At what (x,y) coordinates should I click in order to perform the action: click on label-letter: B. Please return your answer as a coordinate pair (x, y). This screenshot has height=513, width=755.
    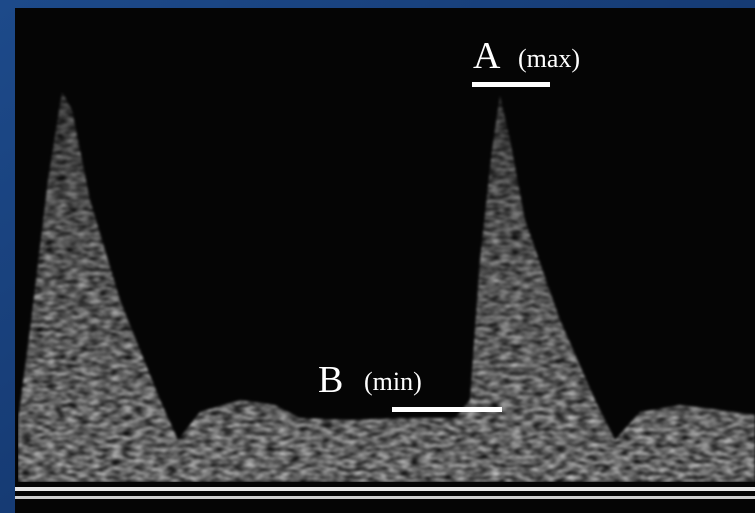
    Looking at the image, I should click on (330, 380).